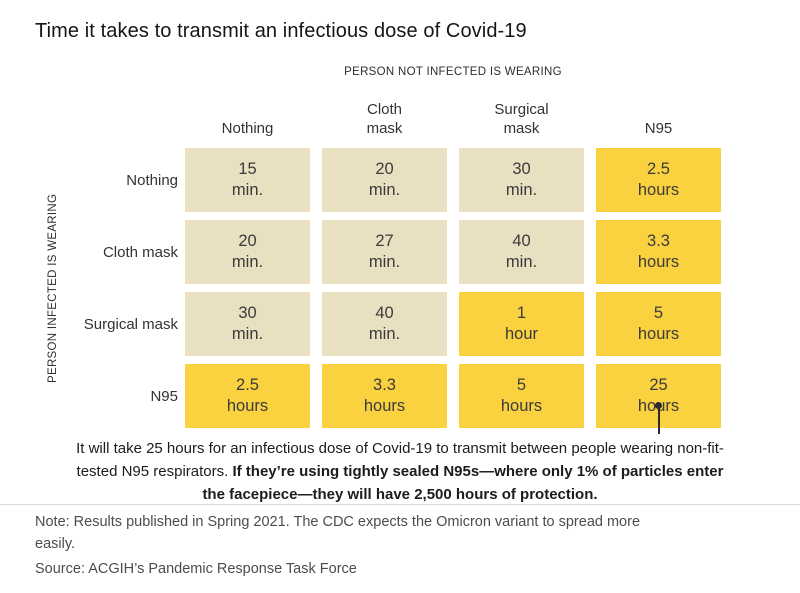  I want to click on column-header-surgical-mask: Surgical mask, so click(521, 119).